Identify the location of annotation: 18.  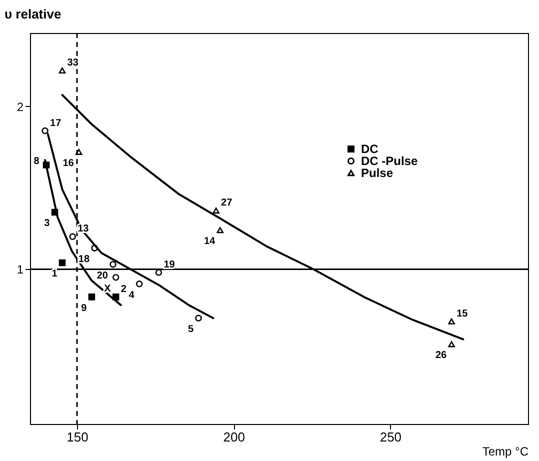
(84, 260).